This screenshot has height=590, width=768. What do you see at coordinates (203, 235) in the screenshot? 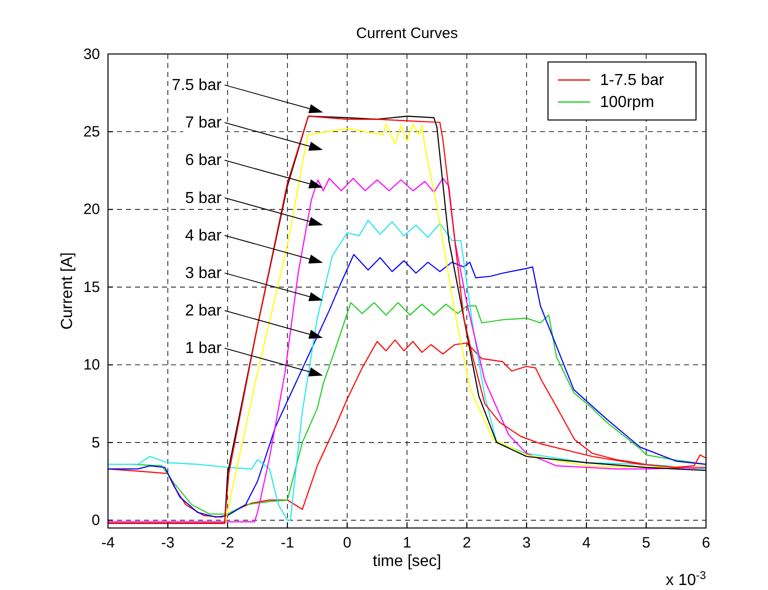
I see `annotation: 4 bar` at bounding box center [203, 235].